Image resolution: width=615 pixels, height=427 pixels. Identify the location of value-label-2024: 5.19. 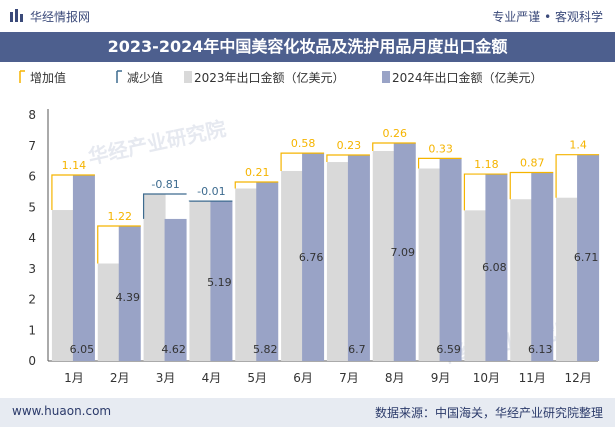
(219, 282).